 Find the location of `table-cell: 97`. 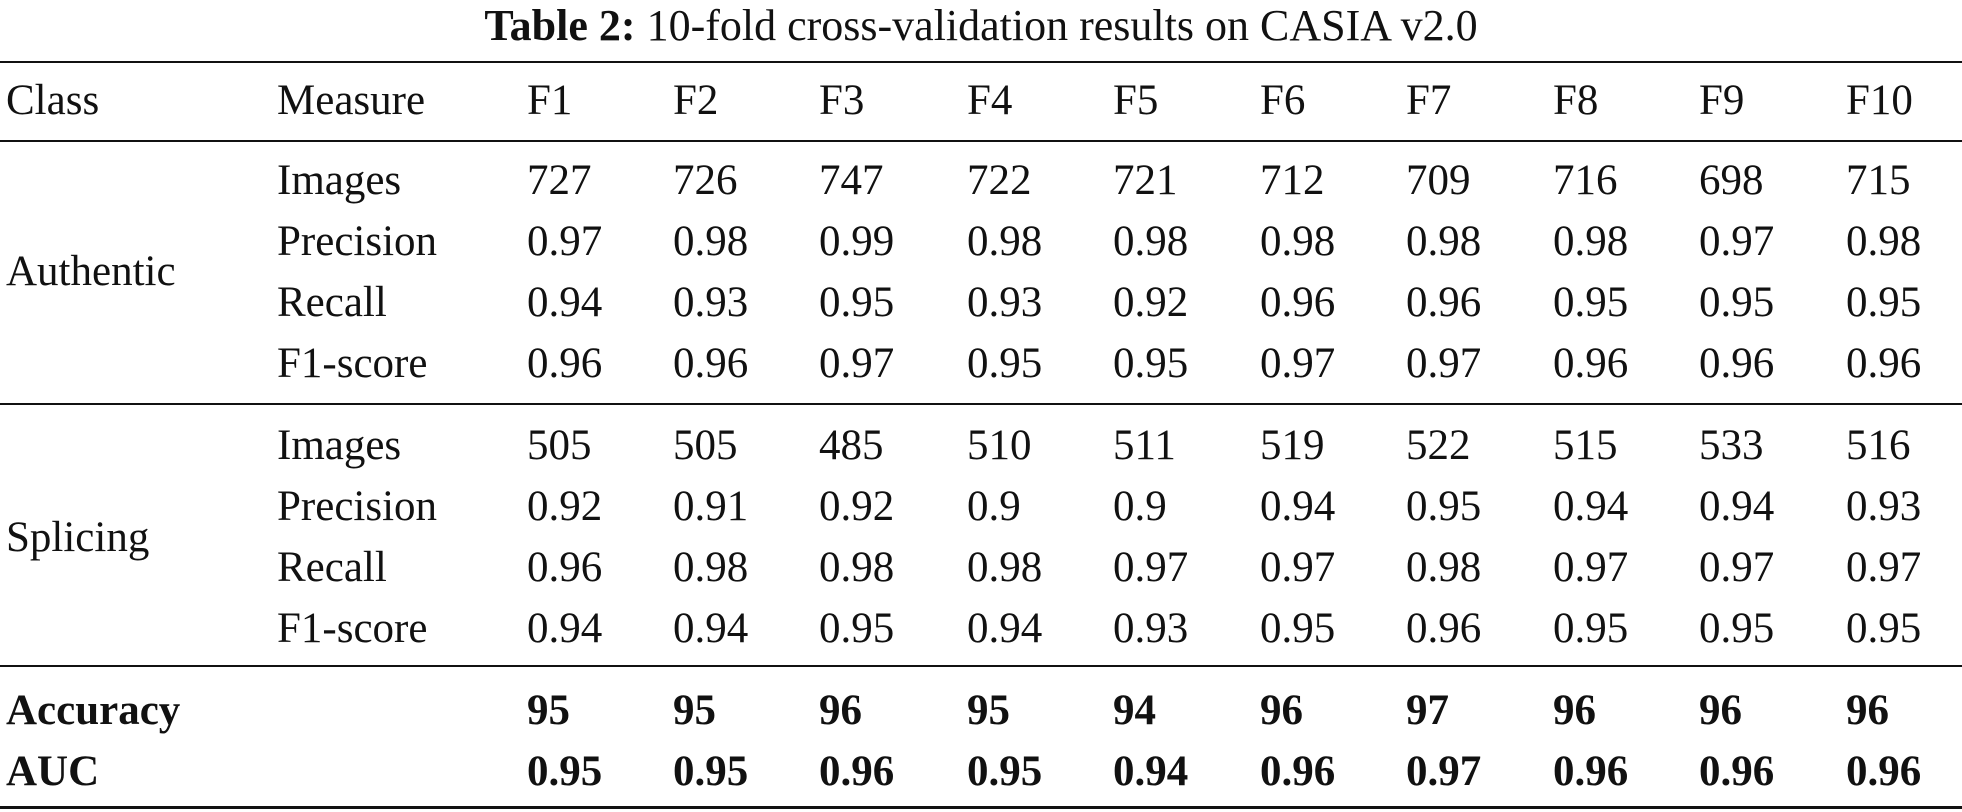

table-cell: 97 is located at coordinates (1427, 710).